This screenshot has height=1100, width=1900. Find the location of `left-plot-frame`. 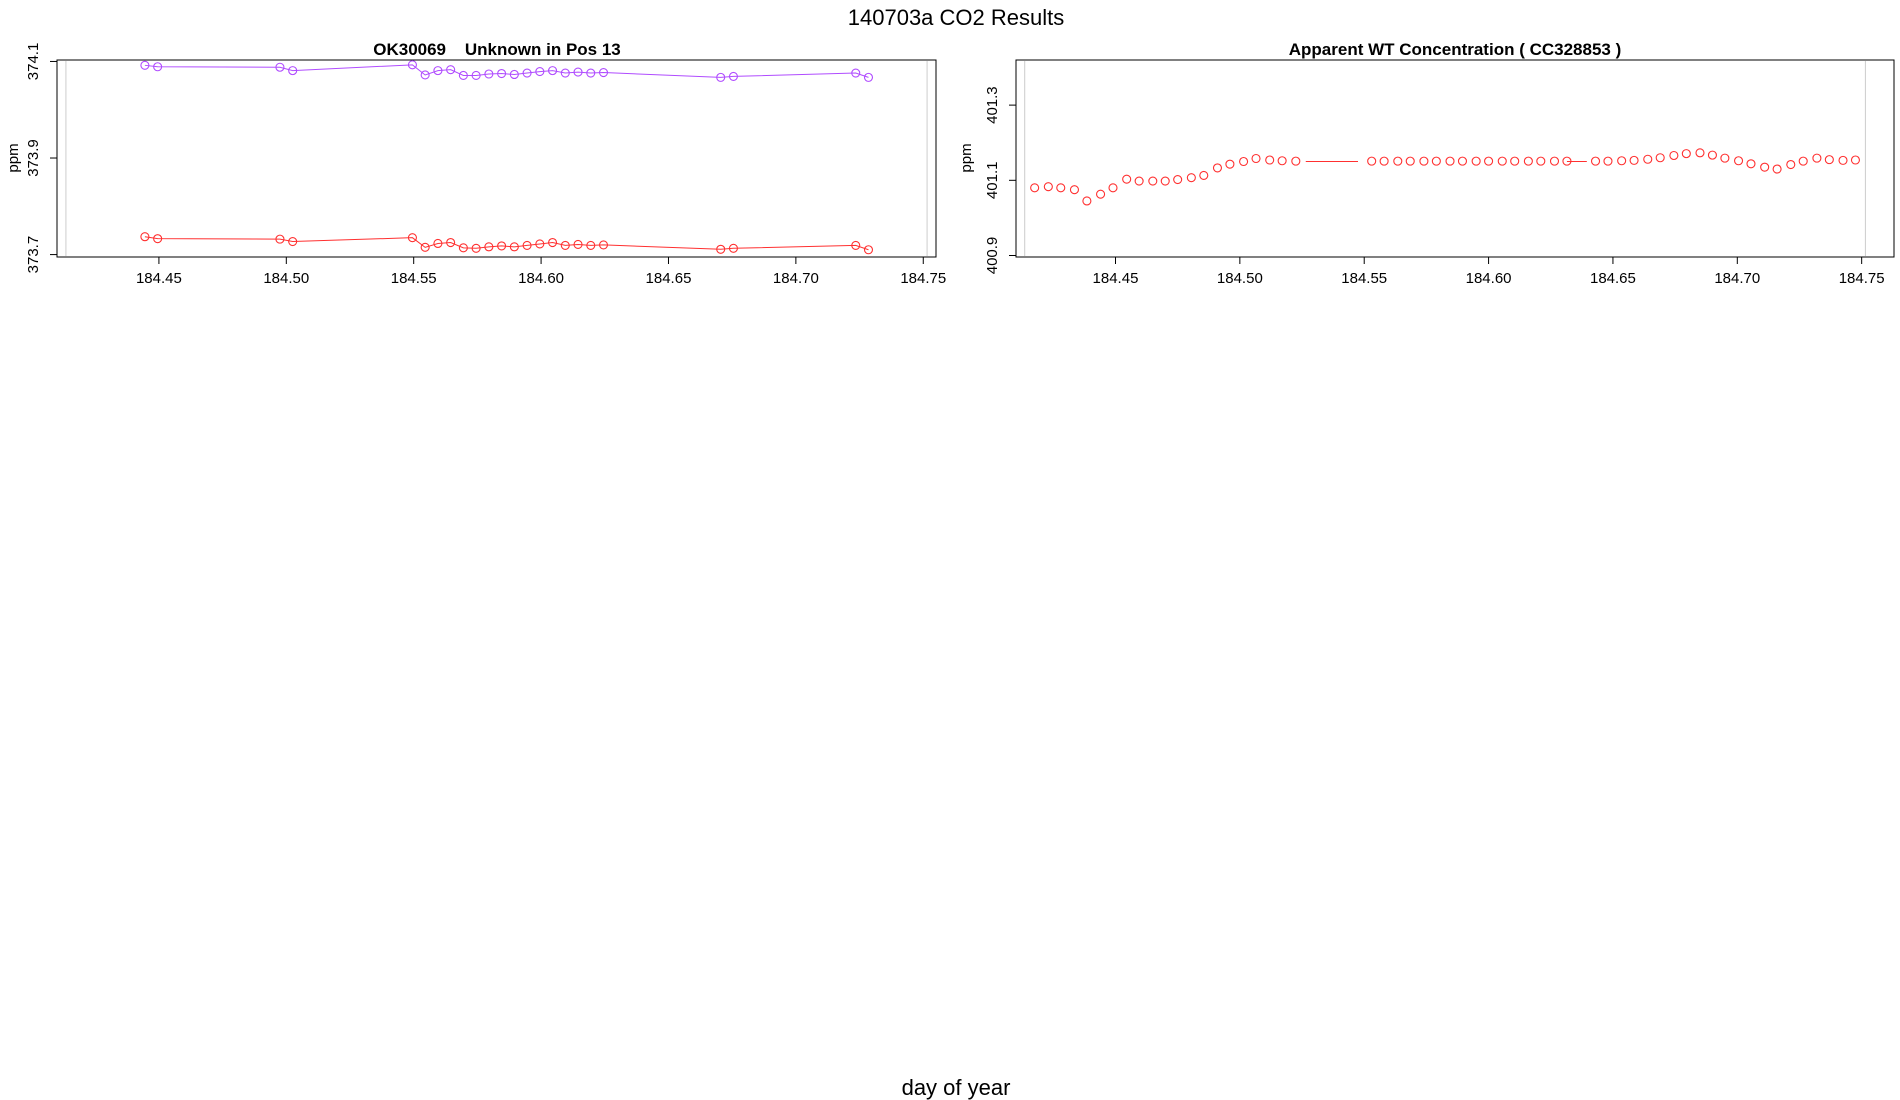

left-plot-frame is located at coordinates (496, 158).